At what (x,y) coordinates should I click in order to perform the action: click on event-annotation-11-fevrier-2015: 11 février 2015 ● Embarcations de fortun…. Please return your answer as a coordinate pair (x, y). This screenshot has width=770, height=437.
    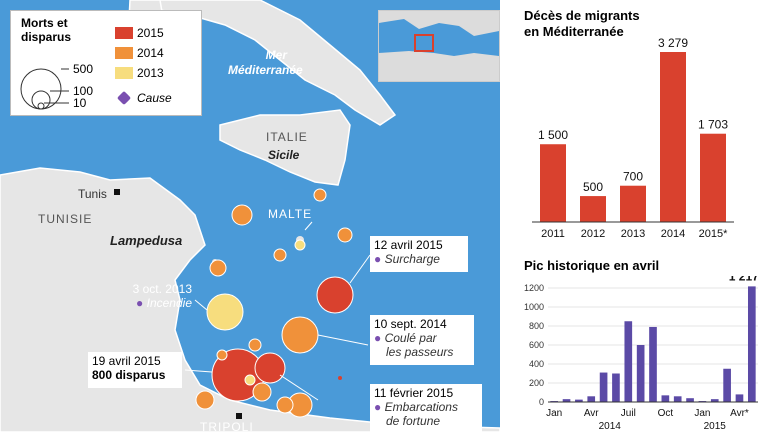
    Looking at the image, I should click on (426, 408).